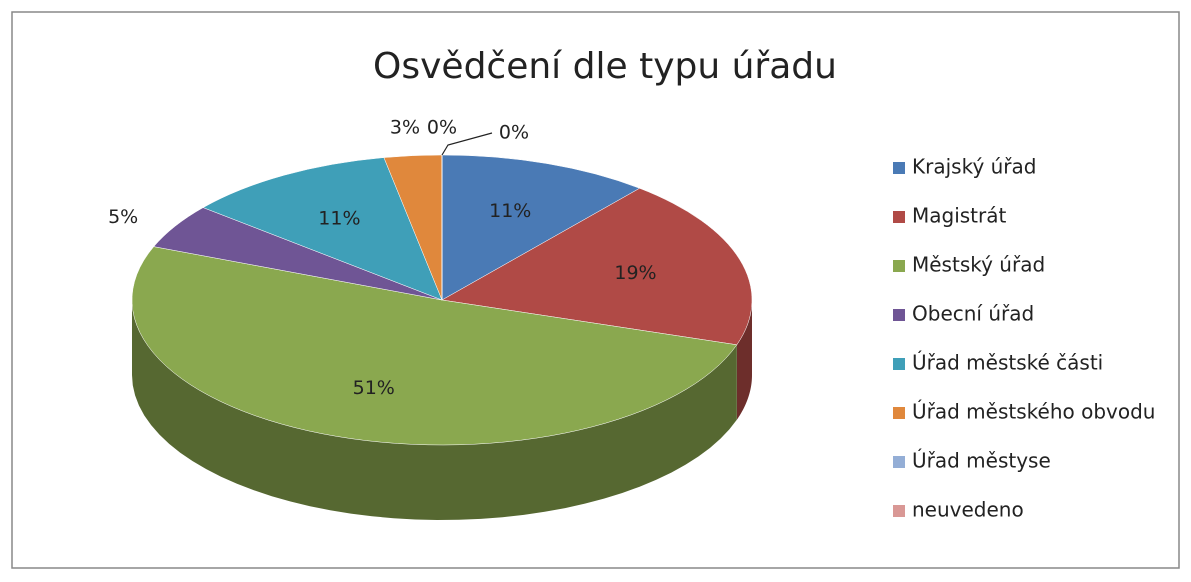  What do you see at coordinates (123, 217) in the screenshot?
I see `data-label: 5%` at bounding box center [123, 217].